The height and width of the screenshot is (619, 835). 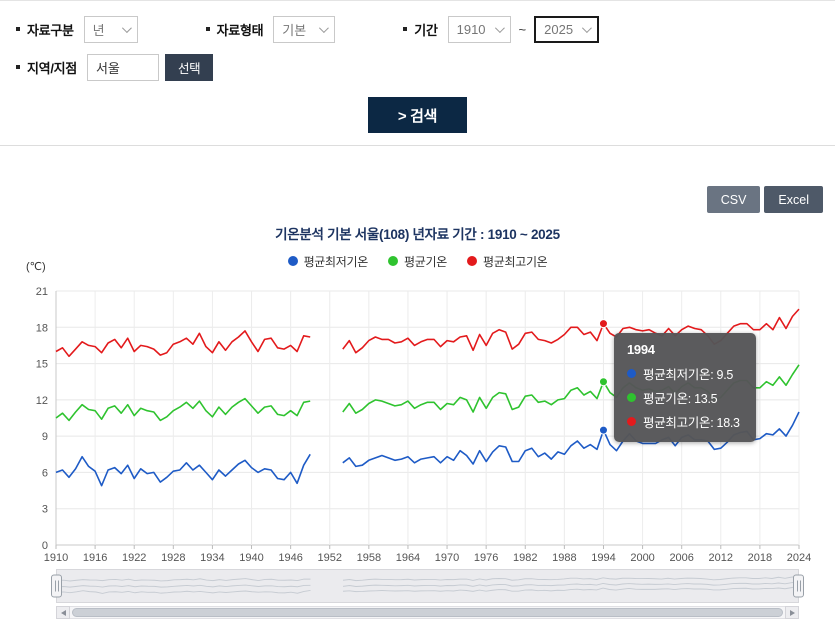 I want to click on tooltip-rows: 평균최저기온: 9.5 평균기온: 13.5 평균최고기온: 18.3, so click(x=685, y=397).